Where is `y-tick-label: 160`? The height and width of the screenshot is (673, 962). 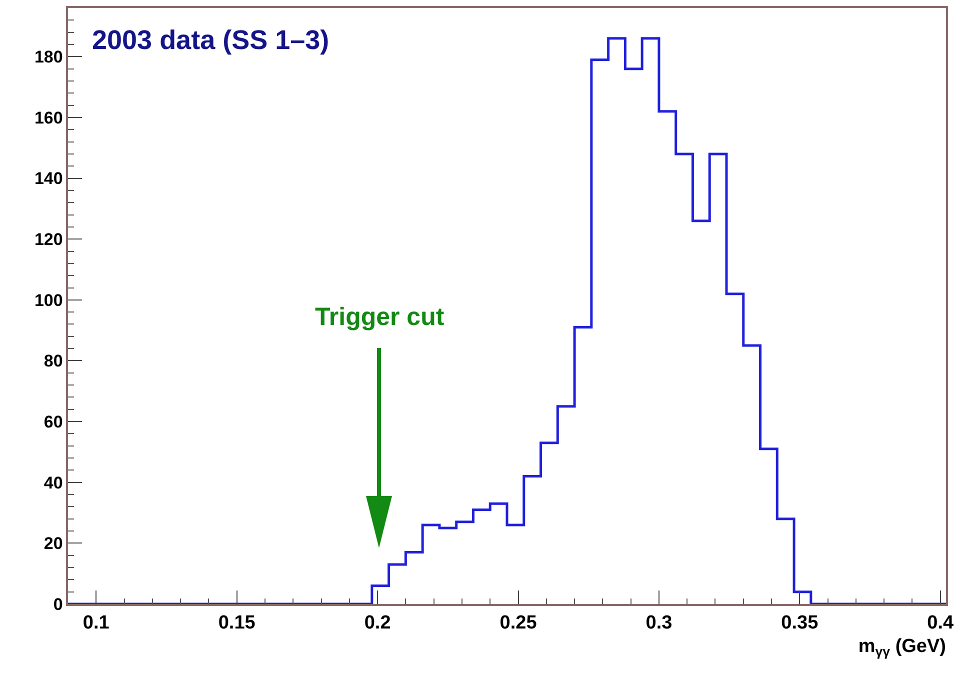
y-tick-label: 160 is located at coordinates (48, 118).